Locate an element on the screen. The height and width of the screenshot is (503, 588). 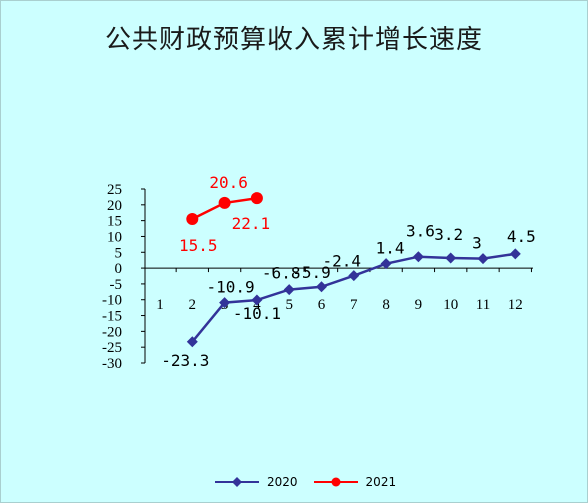
data-label-2020: -5.9 is located at coordinates (311, 272).